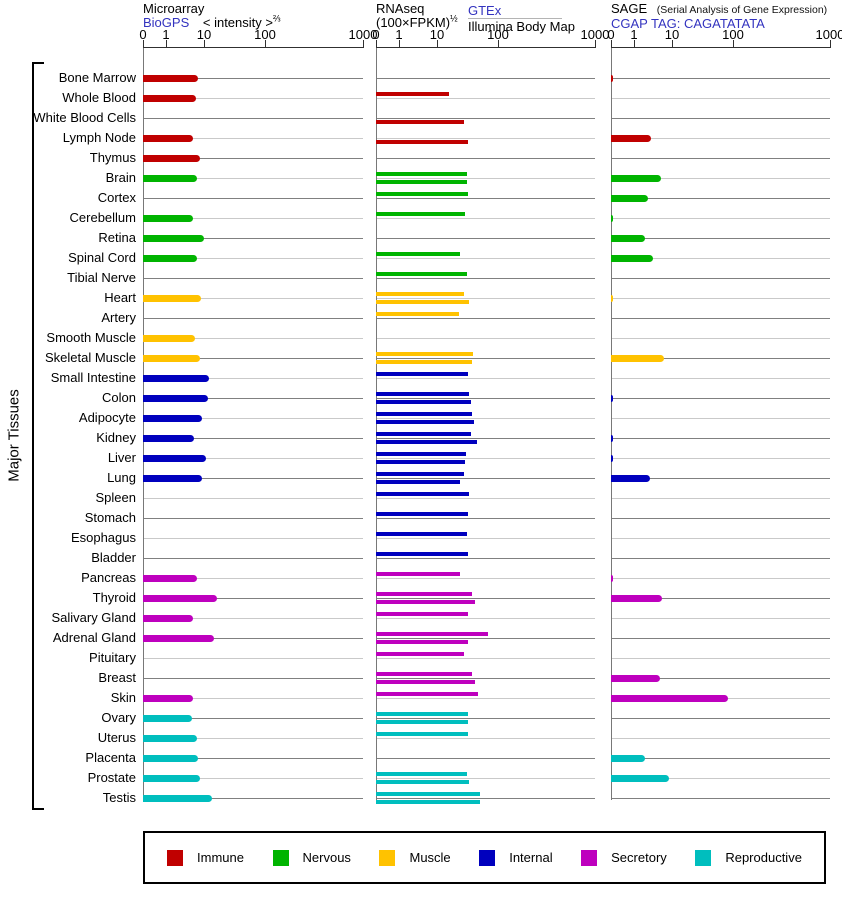  Describe the element at coordinates (363, 34) in the screenshot. I see `axis-tick-label: 1000` at that location.